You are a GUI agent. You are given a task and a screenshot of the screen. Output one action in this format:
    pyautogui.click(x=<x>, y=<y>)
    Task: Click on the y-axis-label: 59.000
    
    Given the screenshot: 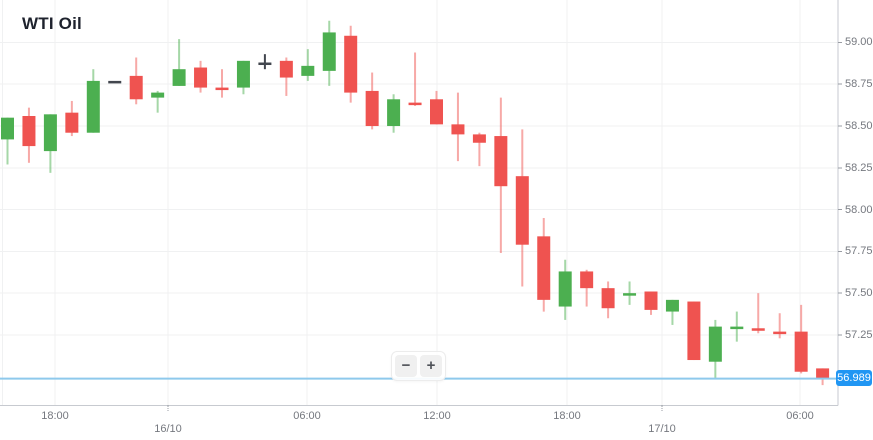 What is the action you would take?
    pyautogui.click(x=859, y=42)
    